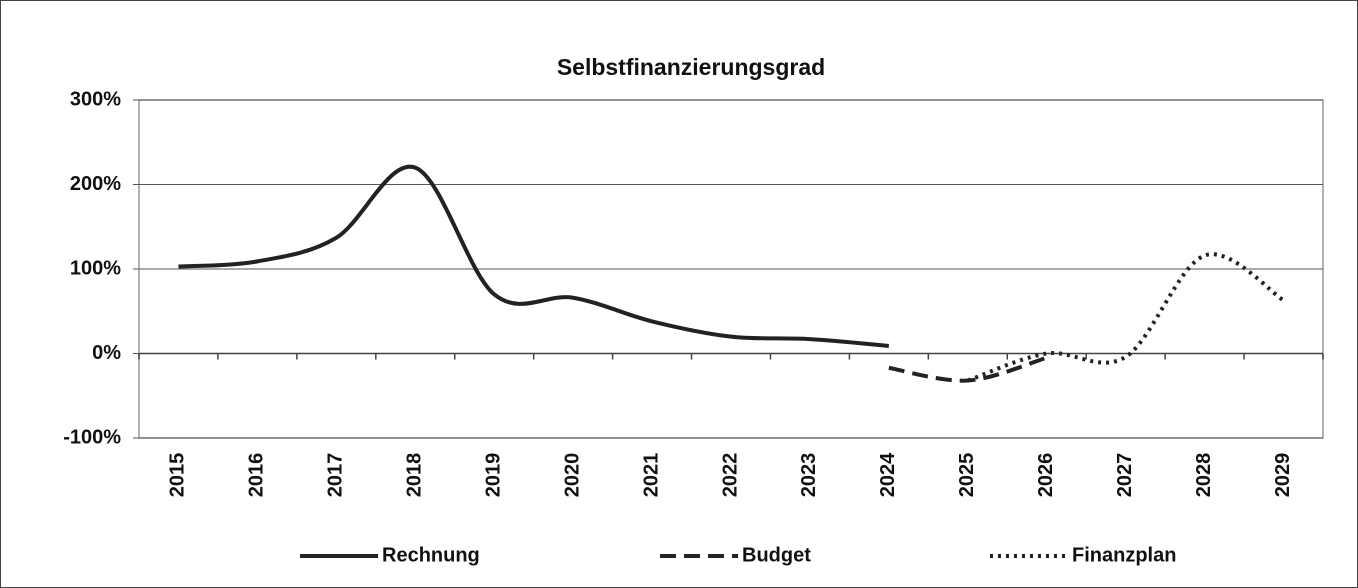 This screenshot has width=1358, height=588. What do you see at coordinates (431, 555) in the screenshot?
I see `legend-label: Rechnung` at bounding box center [431, 555].